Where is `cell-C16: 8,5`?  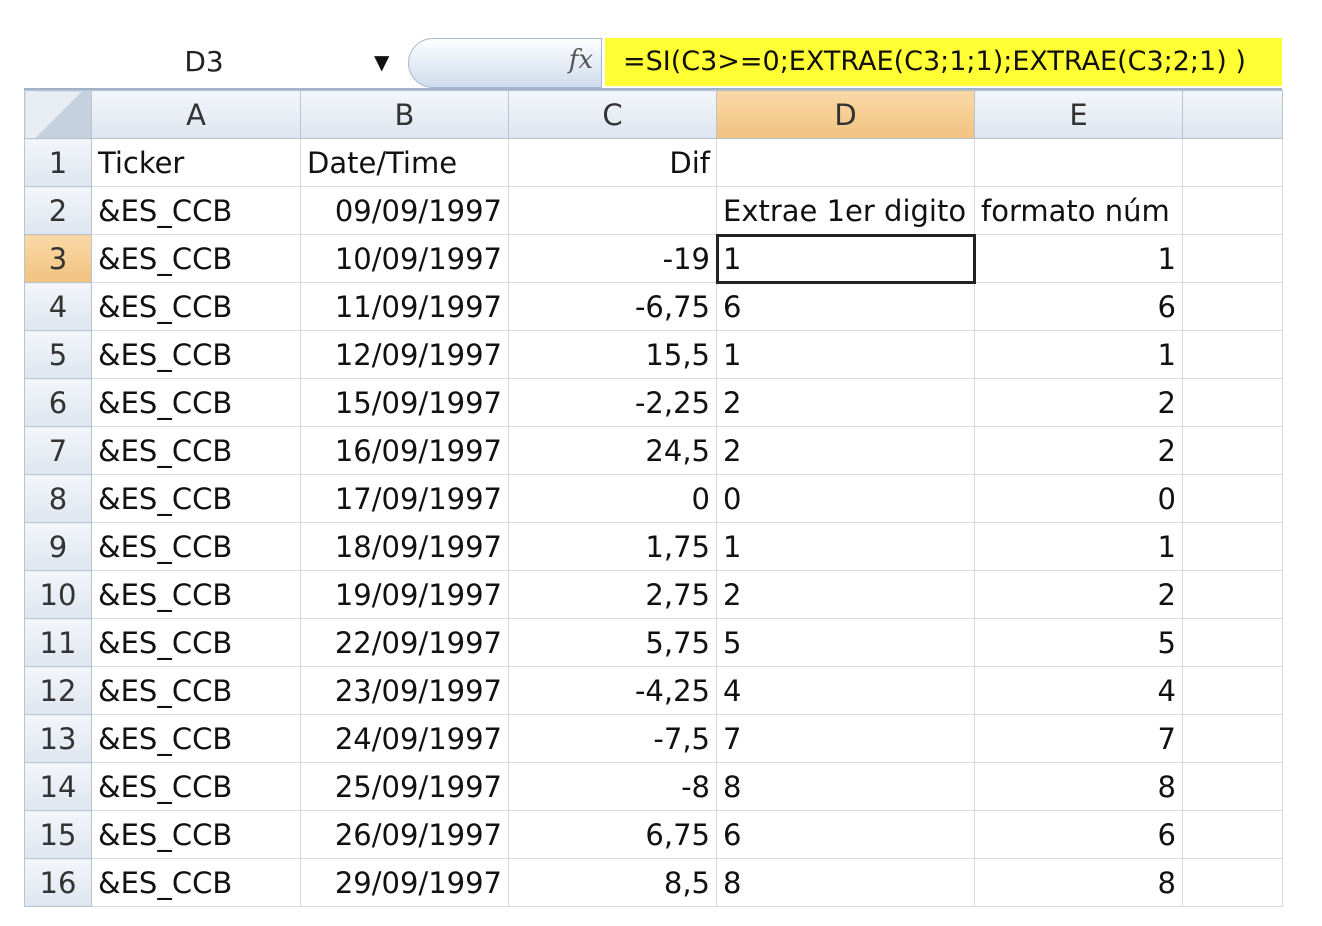
cell-C16: 8,5 is located at coordinates (612, 882).